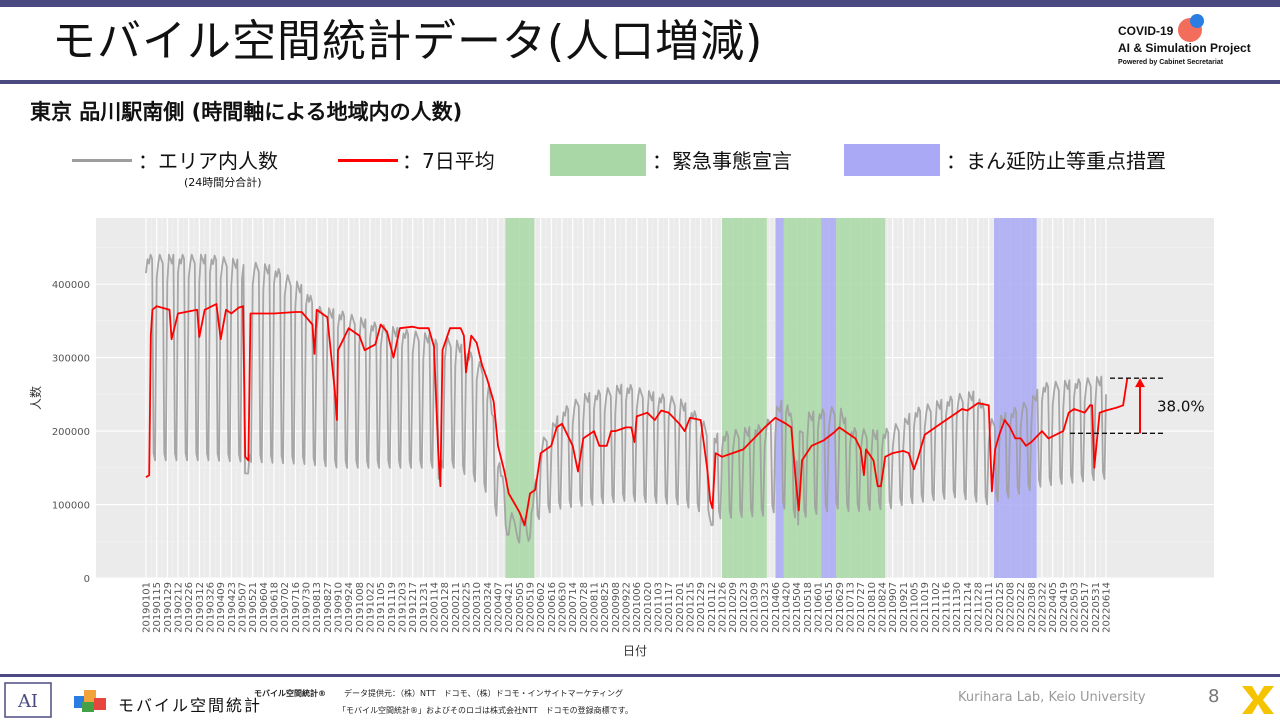 This screenshot has height=720, width=1280. Describe the element at coordinates (915, 607) in the screenshot. I see `x-tick-label: 20211005` at that location.